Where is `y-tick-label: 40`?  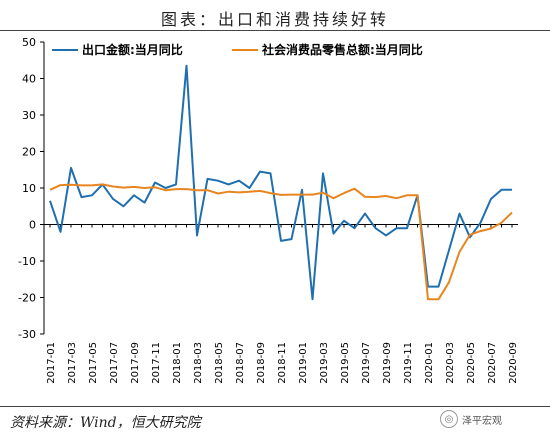
y-tick-label: 40 is located at coordinates (29, 79).